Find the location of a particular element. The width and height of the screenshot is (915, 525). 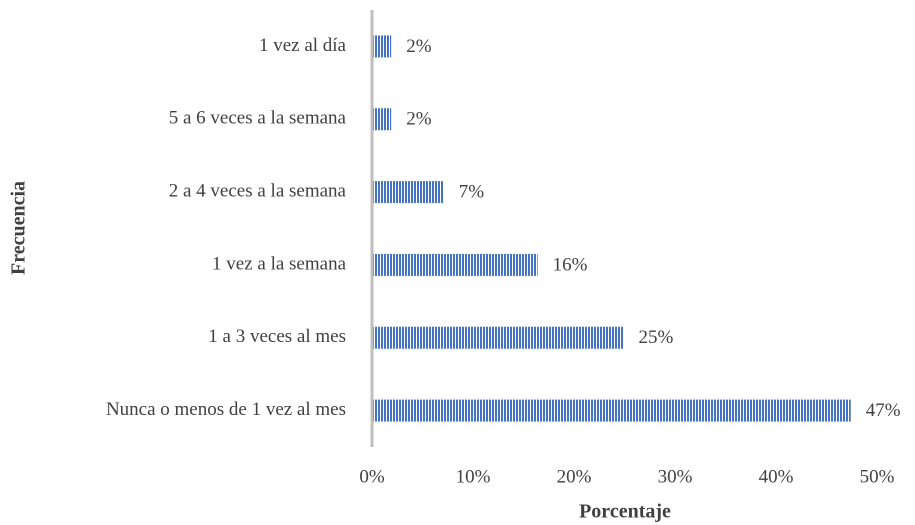

y-axis-title: Frecuencia is located at coordinates (19, 228).